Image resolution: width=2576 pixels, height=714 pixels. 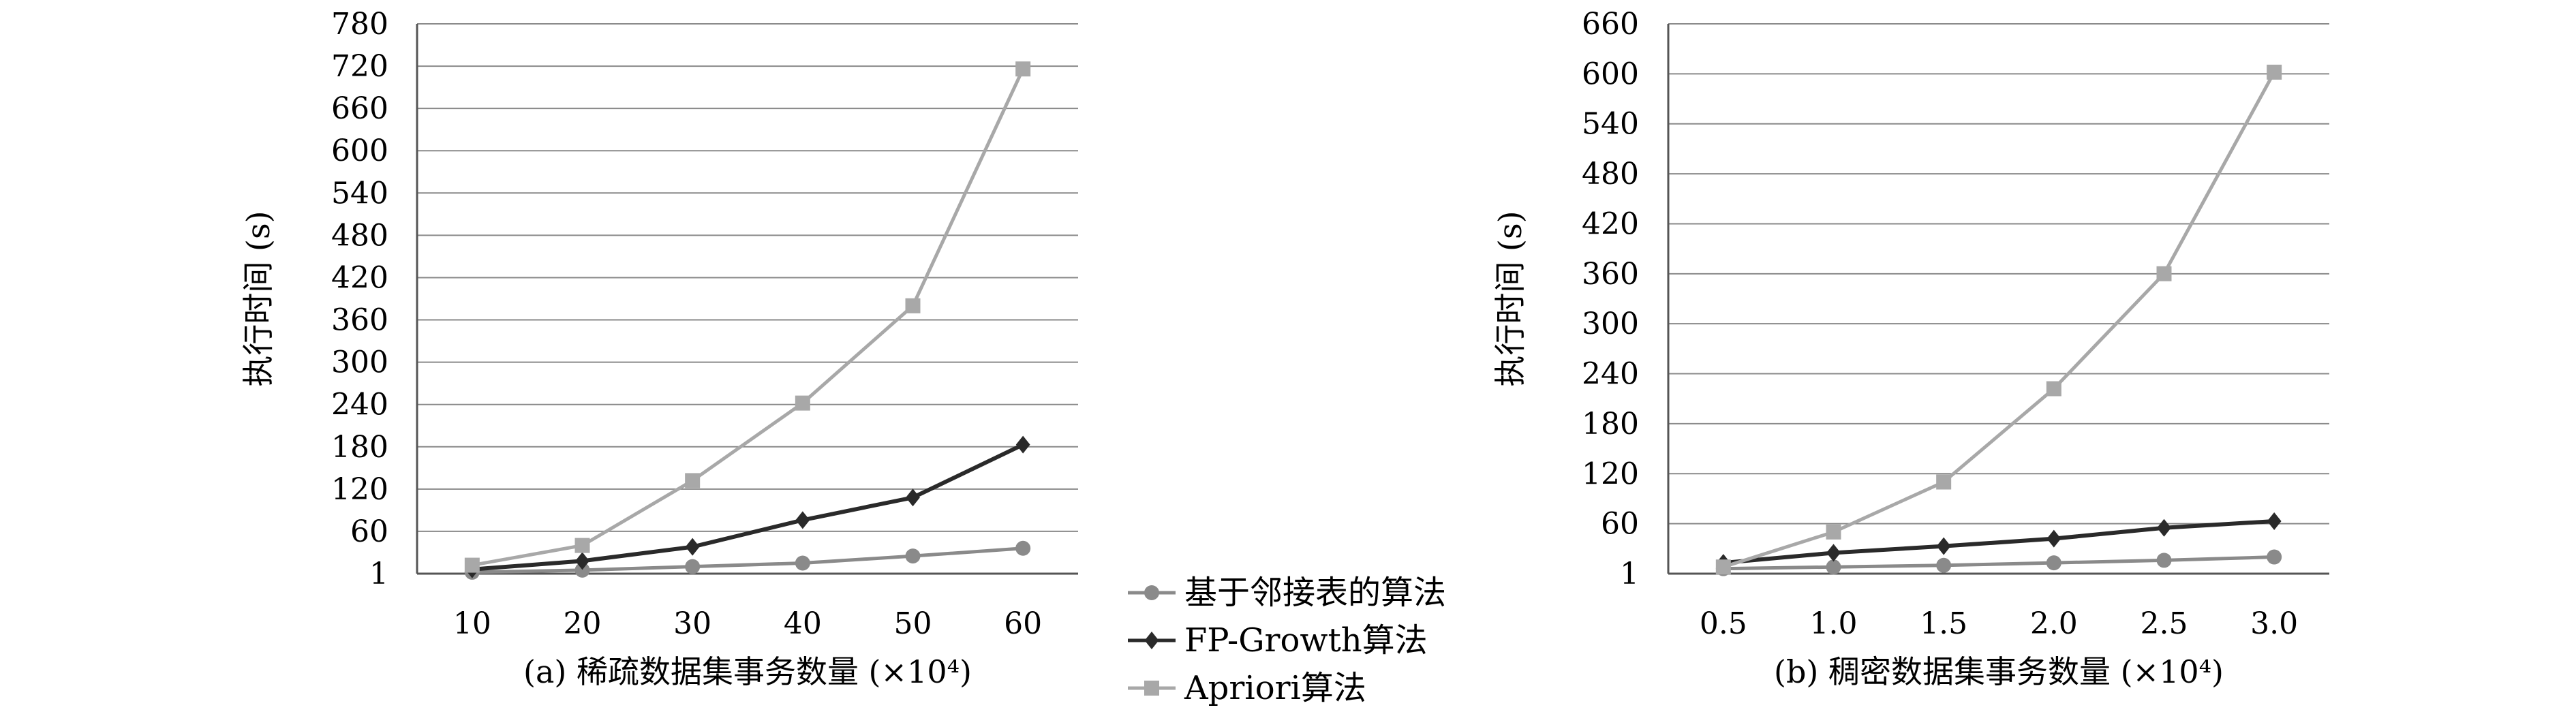 What do you see at coordinates (472, 623) in the screenshot?
I see `x-tick-label: 10` at bounding box center [472, 623].